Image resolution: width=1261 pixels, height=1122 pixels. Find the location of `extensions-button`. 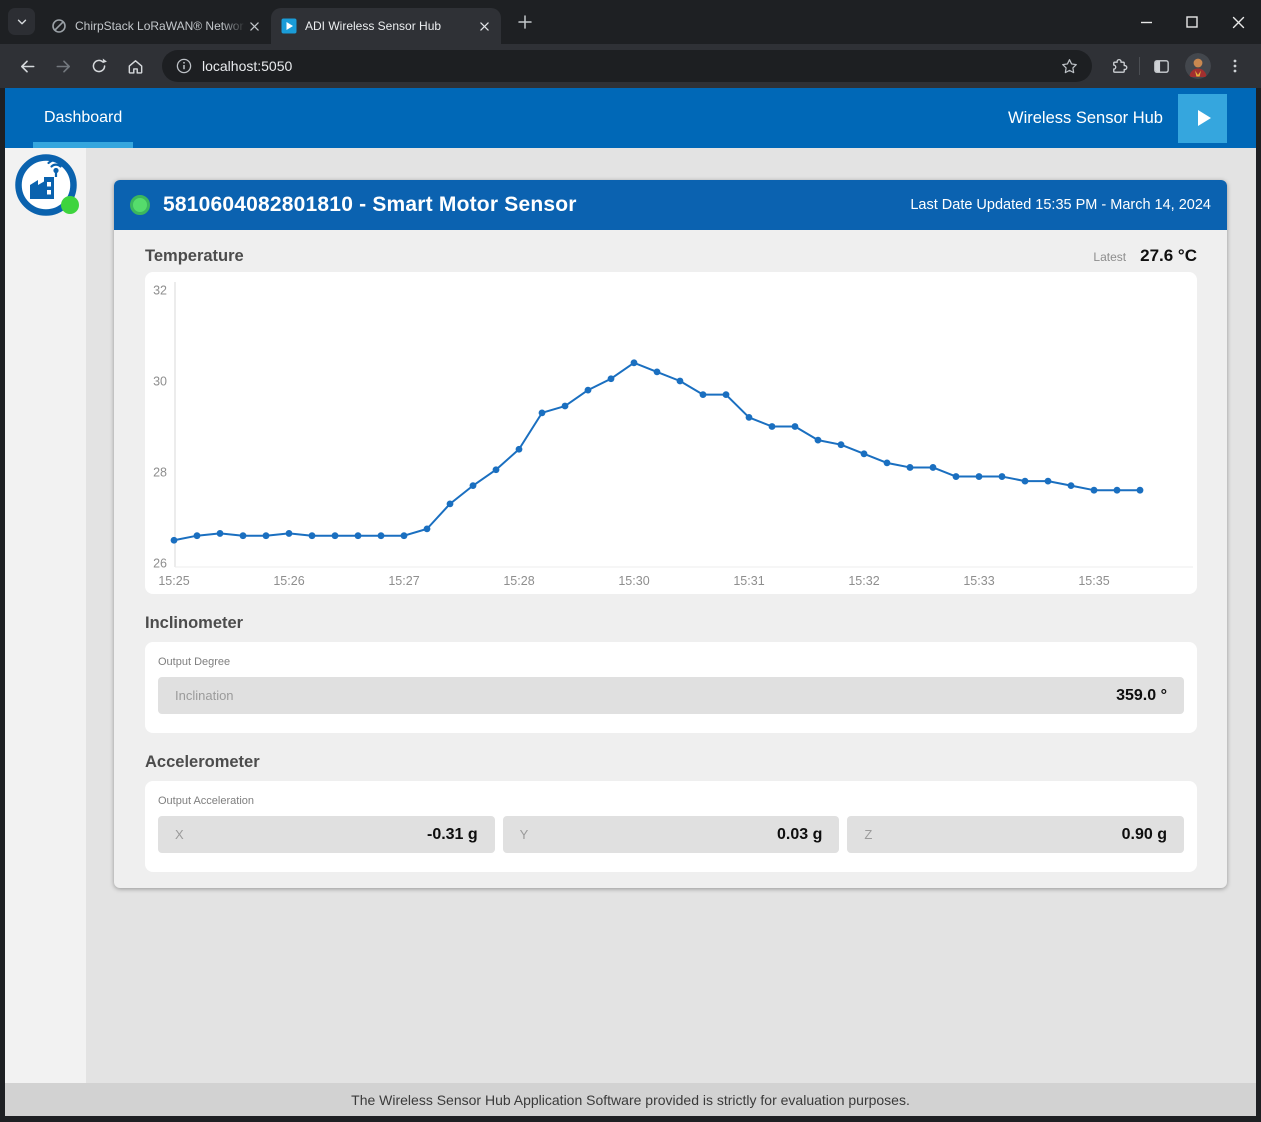

extensions-button is located at coordinates (1118, 66).